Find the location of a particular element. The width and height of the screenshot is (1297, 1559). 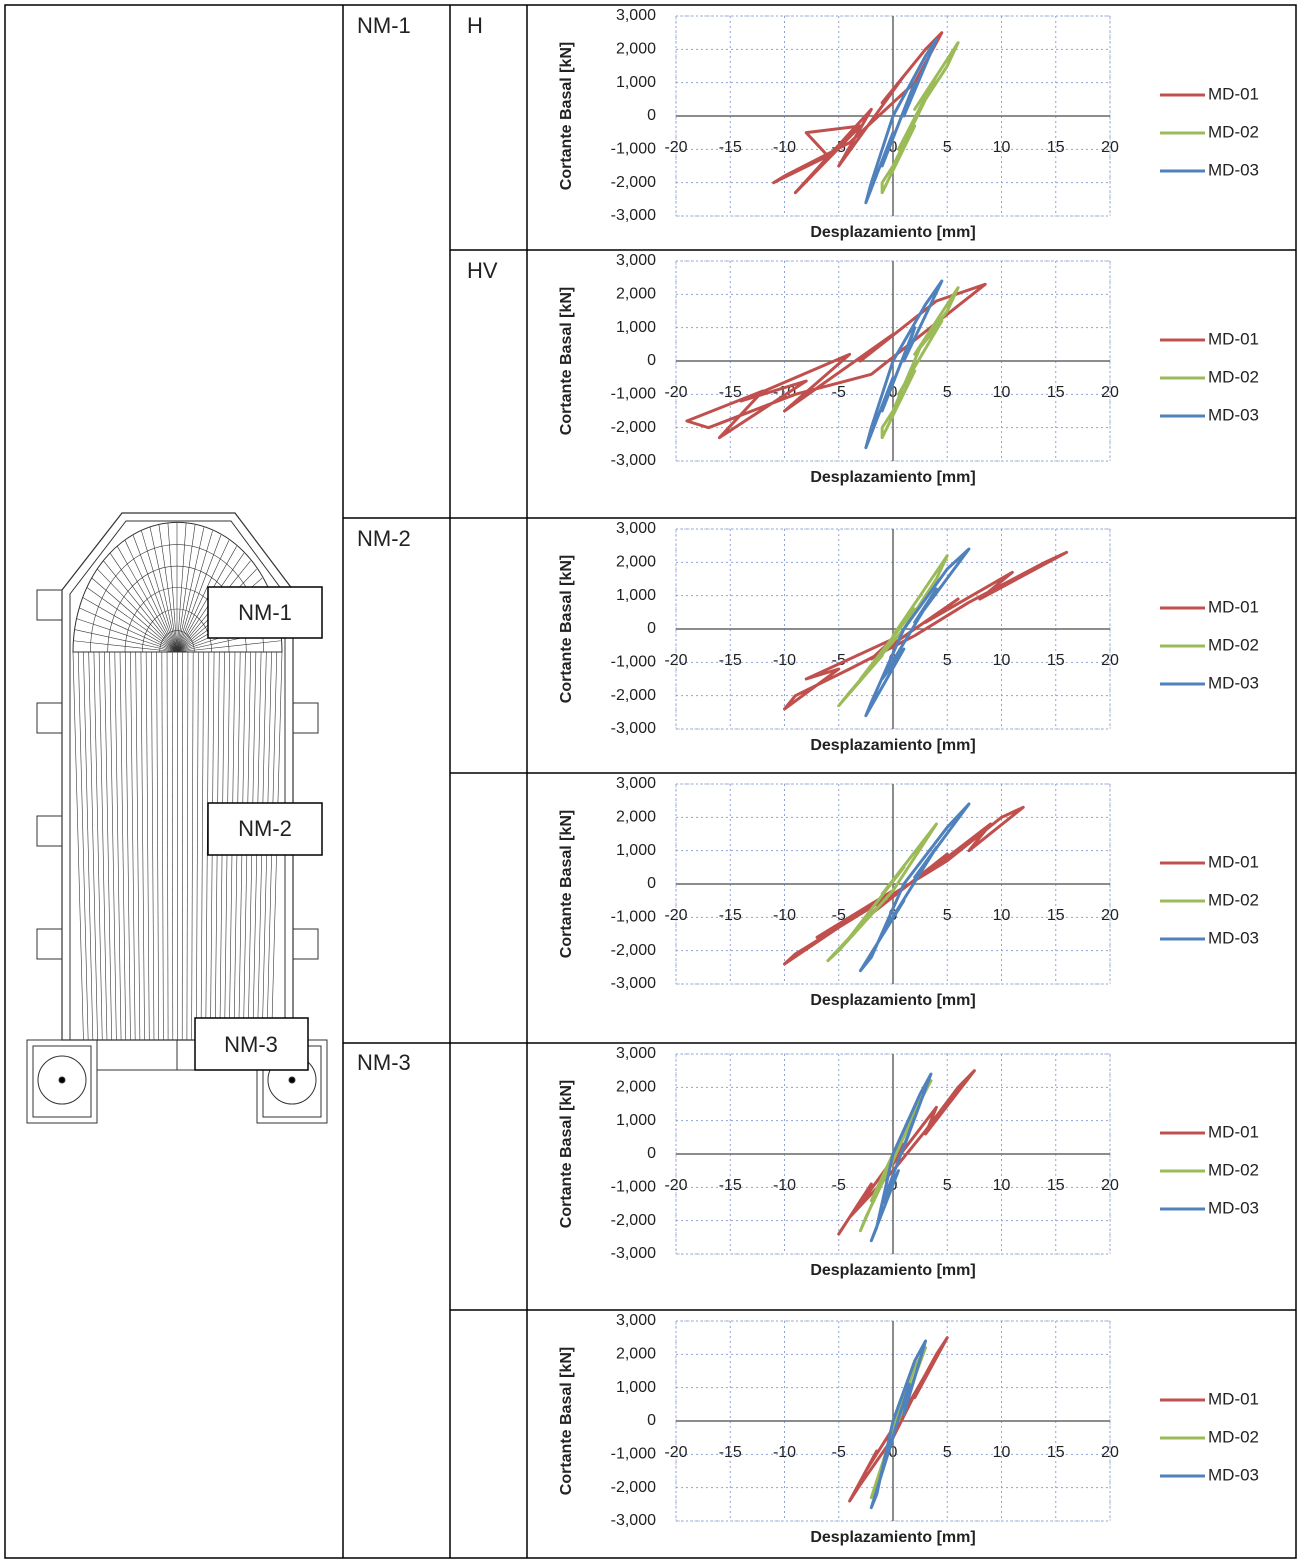

row-label: NM-1 is located at coordinates (384, 25).